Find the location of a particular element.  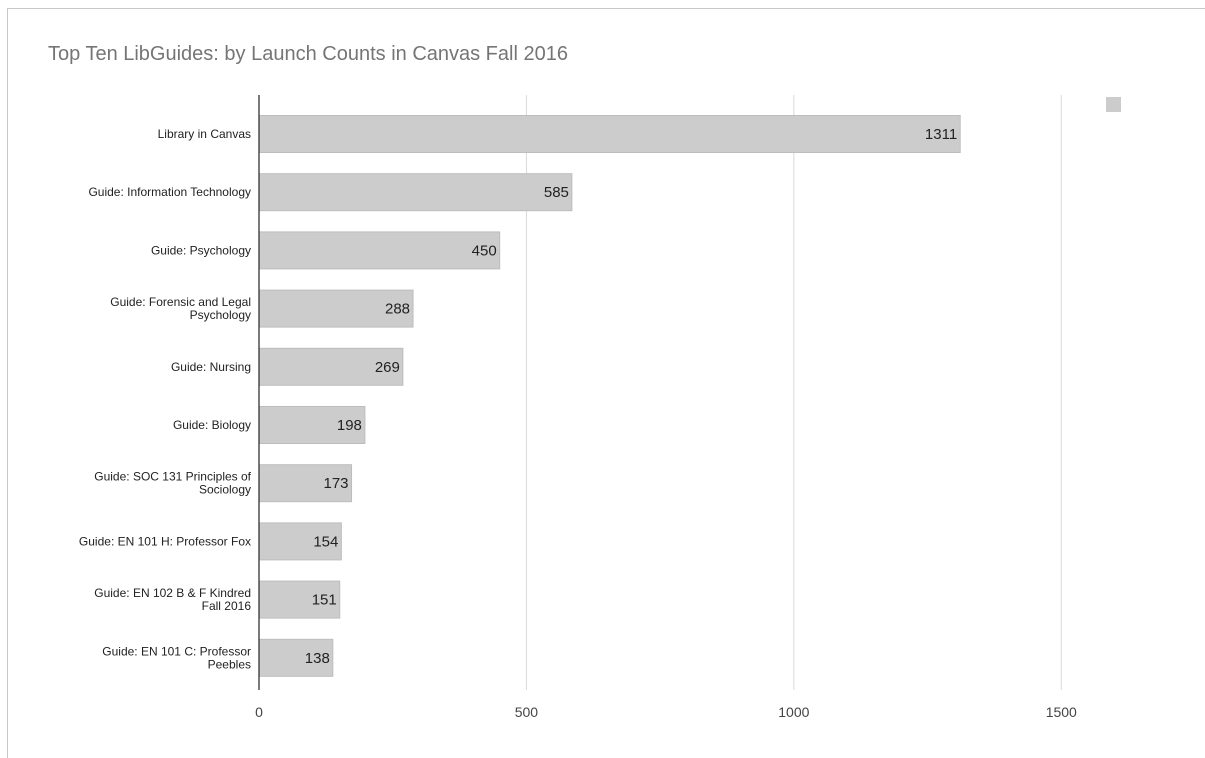

x-tick-label: 1500 is located at coordinates (1061, 712).